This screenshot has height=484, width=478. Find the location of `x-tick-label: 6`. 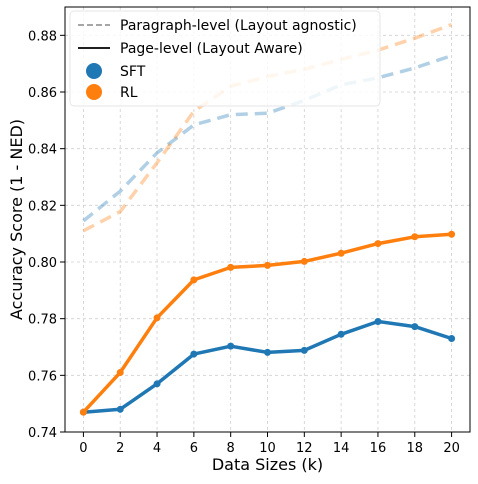

x-tick-label: 6 is located at coordinates (194, 448).